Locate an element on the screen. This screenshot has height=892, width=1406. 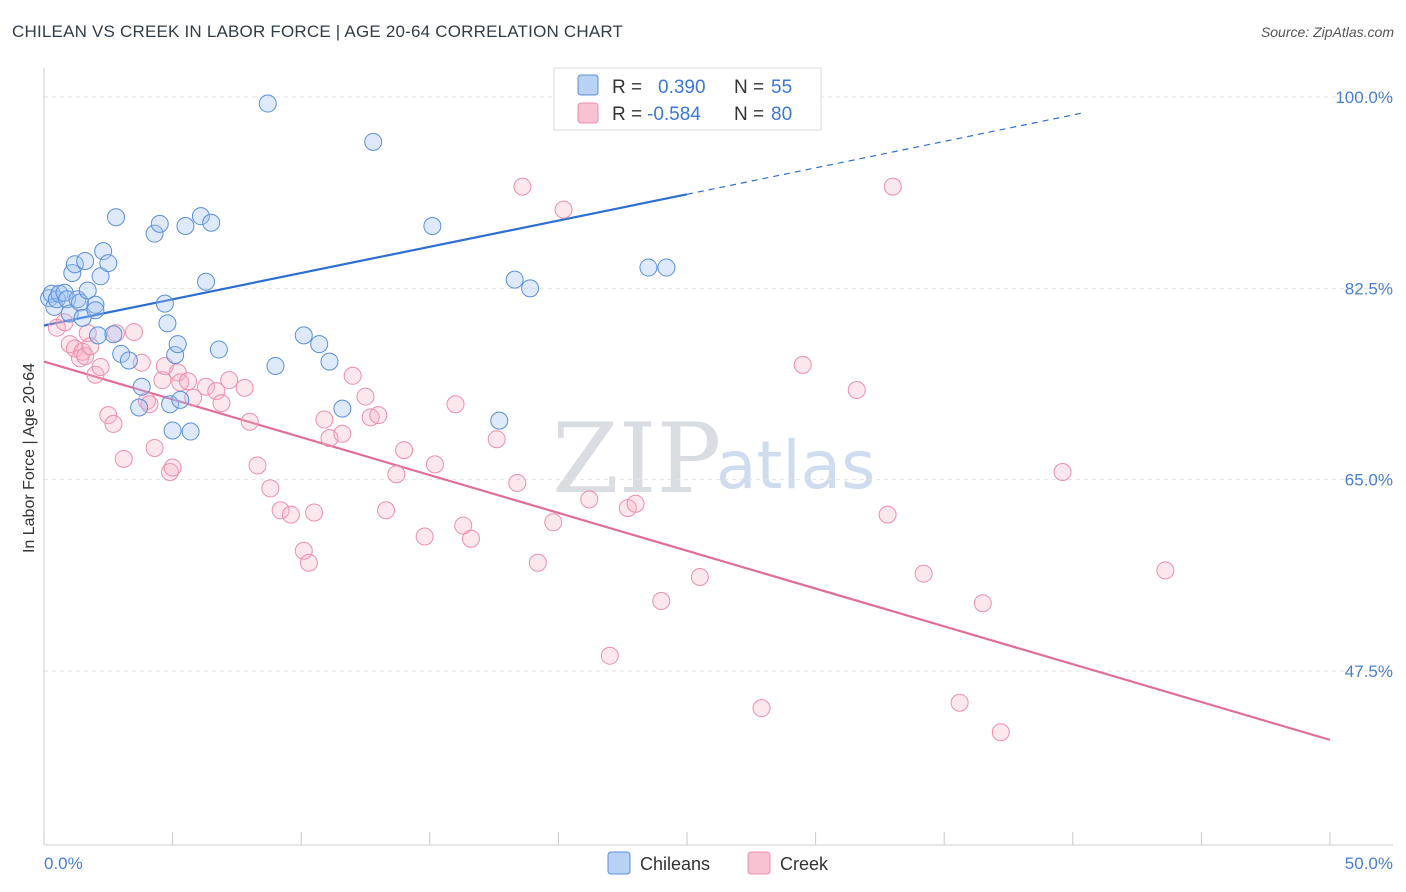
chileans-trend-line is located at coordinates (365, 260).